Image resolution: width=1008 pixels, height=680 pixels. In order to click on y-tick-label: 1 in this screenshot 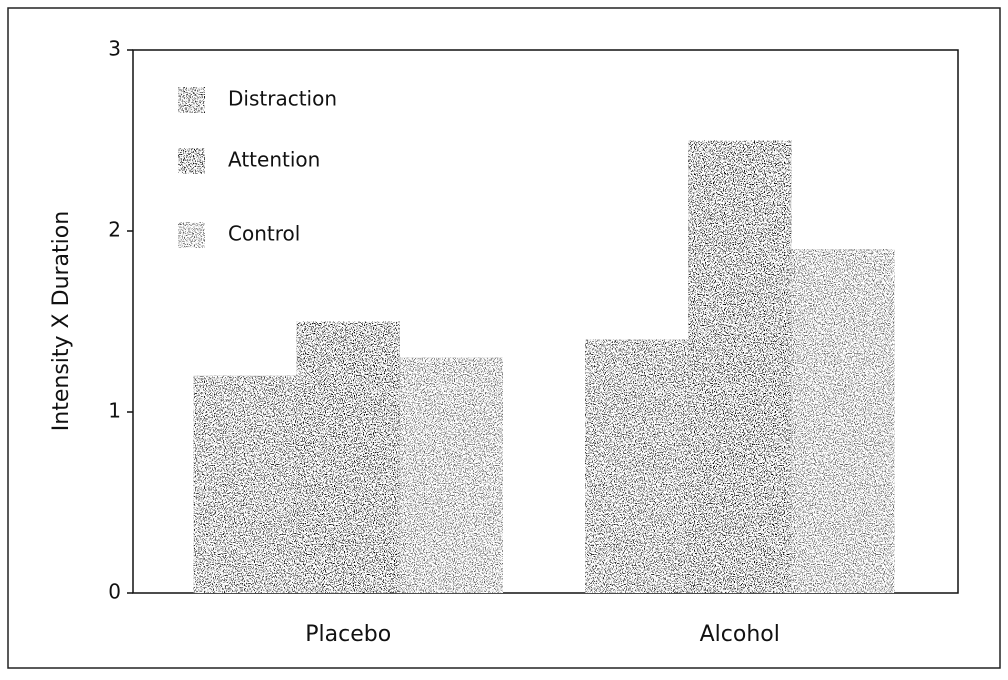, I will do `click(114, 411)`.